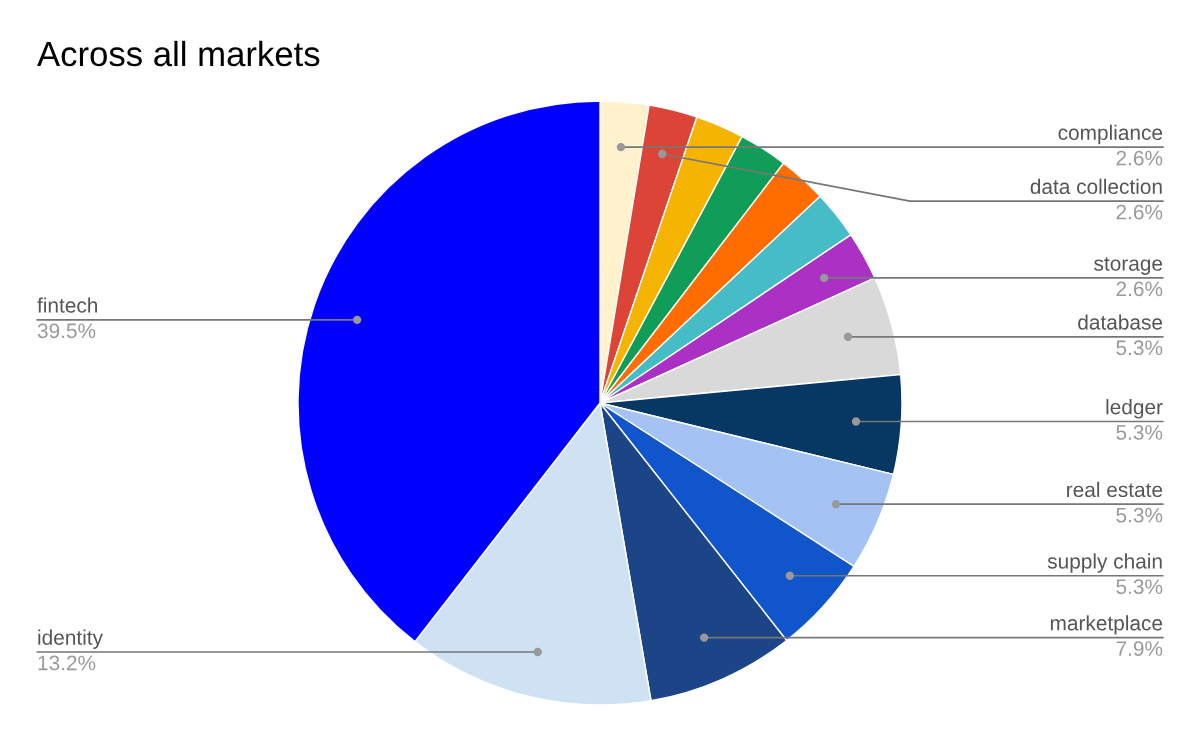 The height and width of the screenshot is (742, 1200). What do you see at coordinates (1128, 266) in the screenshot?
I see `slice-label: storage` at bounding box center [1128, 266].